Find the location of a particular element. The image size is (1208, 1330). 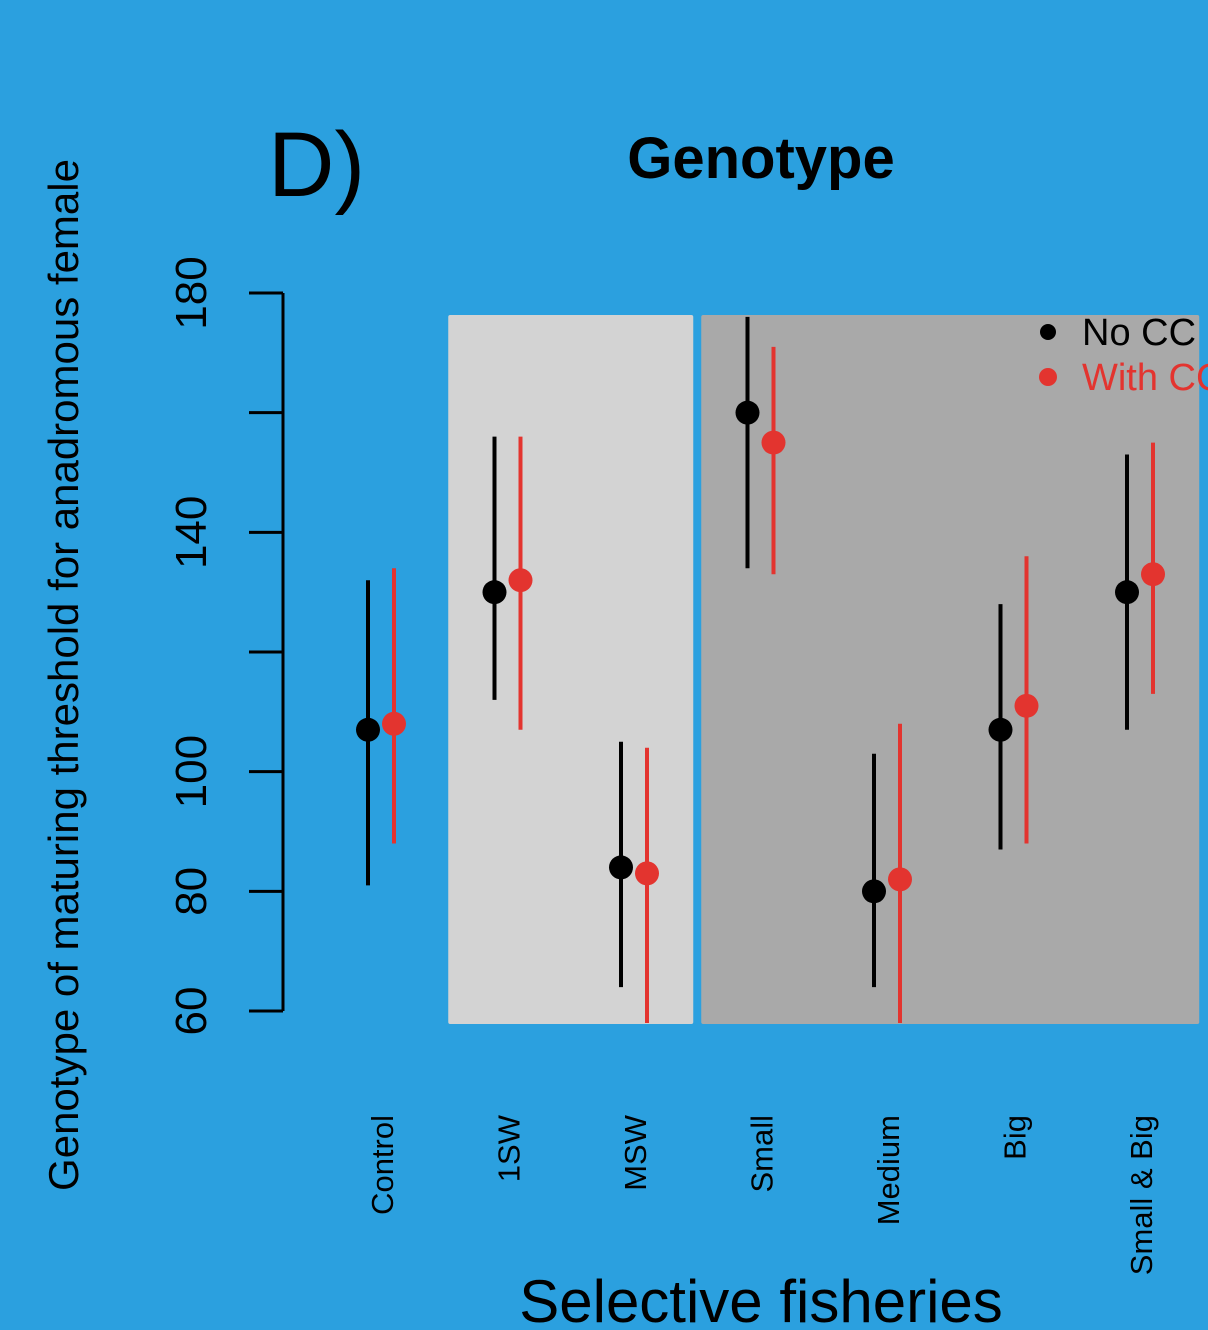

y-tick-label: 80 is located at coordinates (191, 891).